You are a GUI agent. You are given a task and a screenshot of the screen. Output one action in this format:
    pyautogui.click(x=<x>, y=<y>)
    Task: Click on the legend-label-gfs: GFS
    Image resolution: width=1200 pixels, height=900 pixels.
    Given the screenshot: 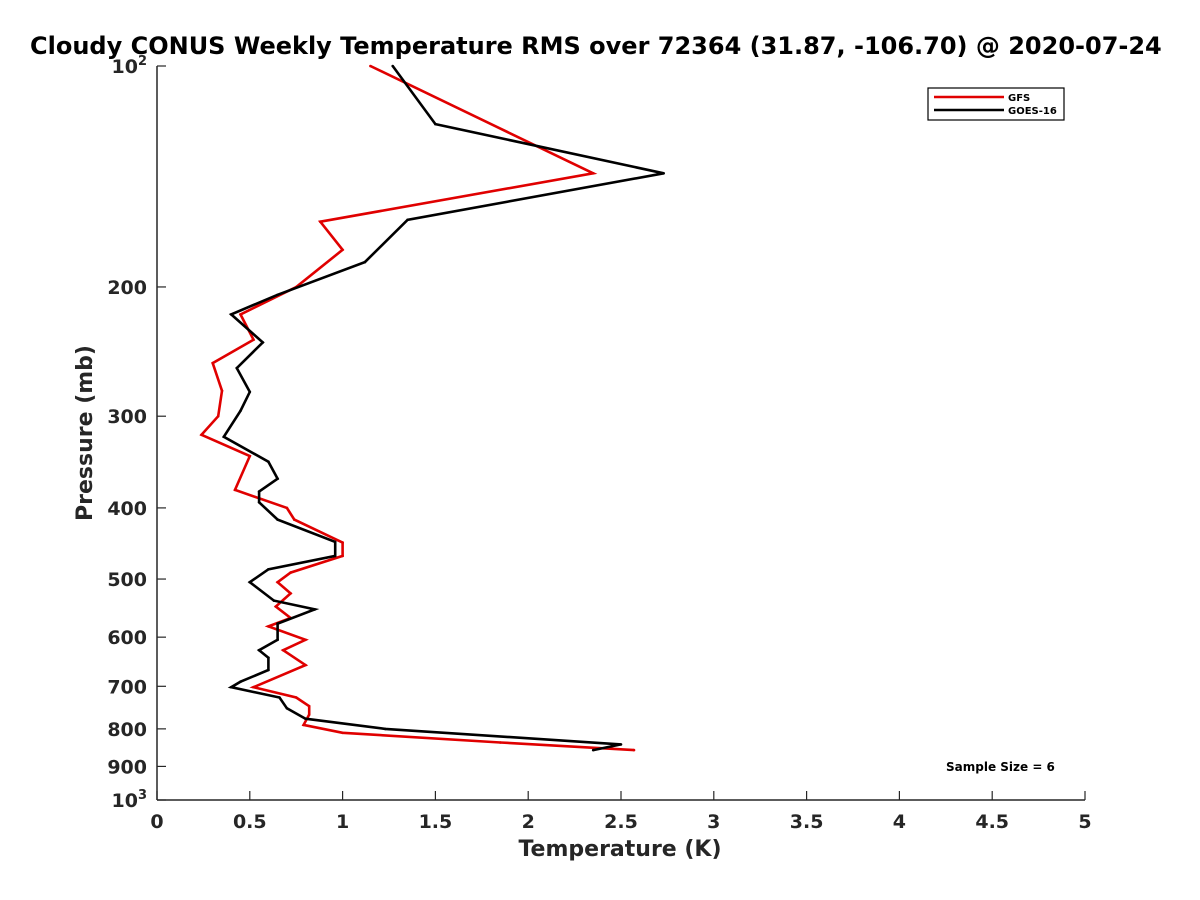 What is the action you would take?
    pyautogui.click(x=1019, y=98)
    